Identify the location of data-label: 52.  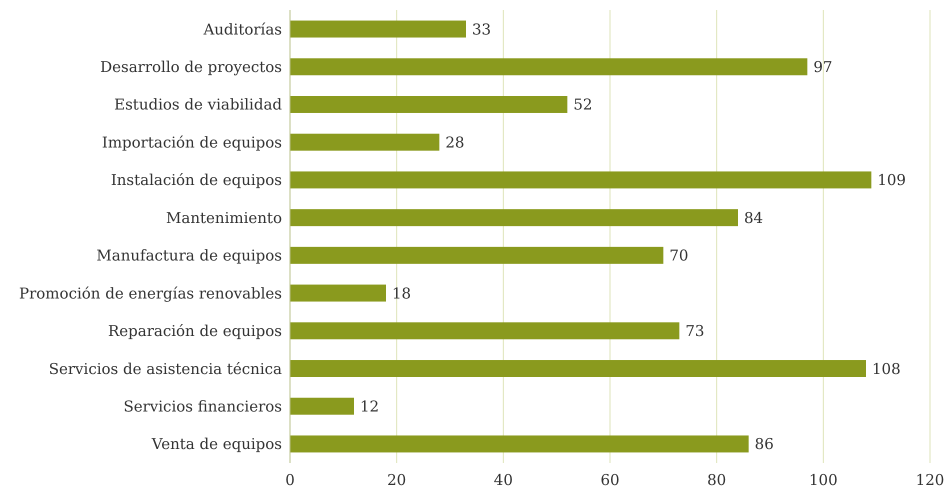
(582, 105).